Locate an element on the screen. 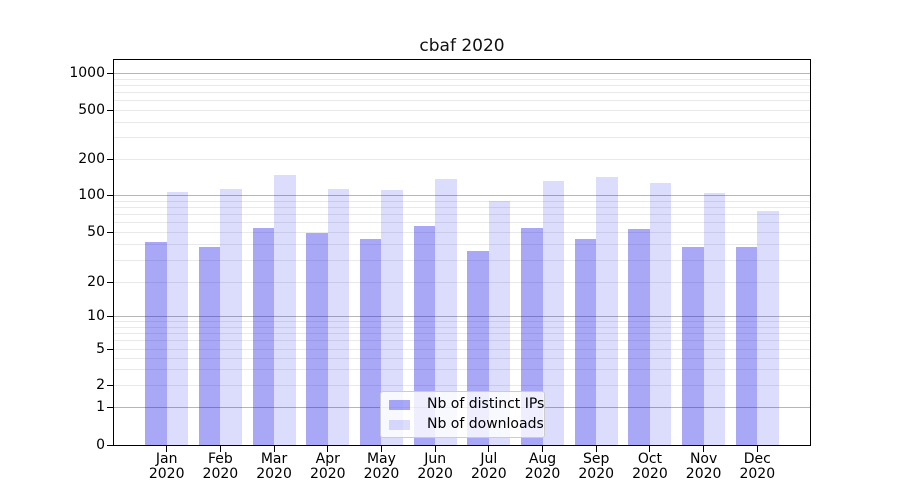 This screenshot has width=900, height=500. x-tick-label-line: Jul is located at coordinates (489, 459).